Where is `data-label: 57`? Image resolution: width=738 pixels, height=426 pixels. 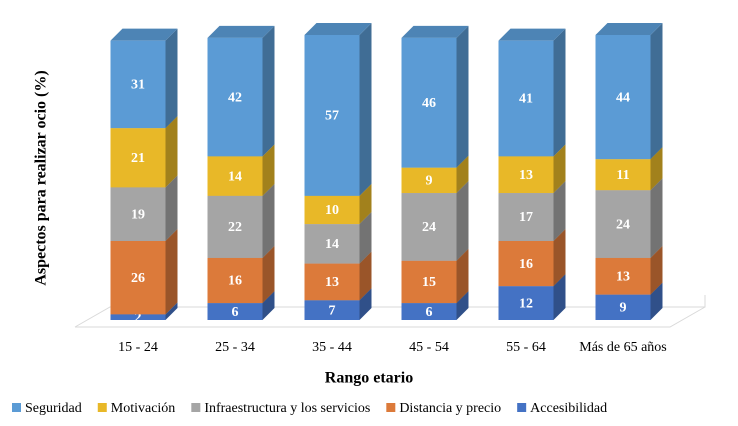 data-label: 57 is located at coordinates (332, 116).